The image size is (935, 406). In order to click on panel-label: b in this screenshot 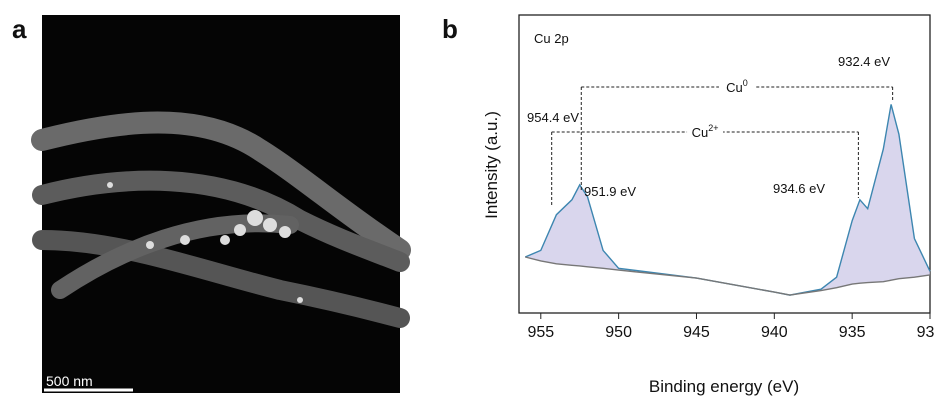, I will do `click(450, 29)`.